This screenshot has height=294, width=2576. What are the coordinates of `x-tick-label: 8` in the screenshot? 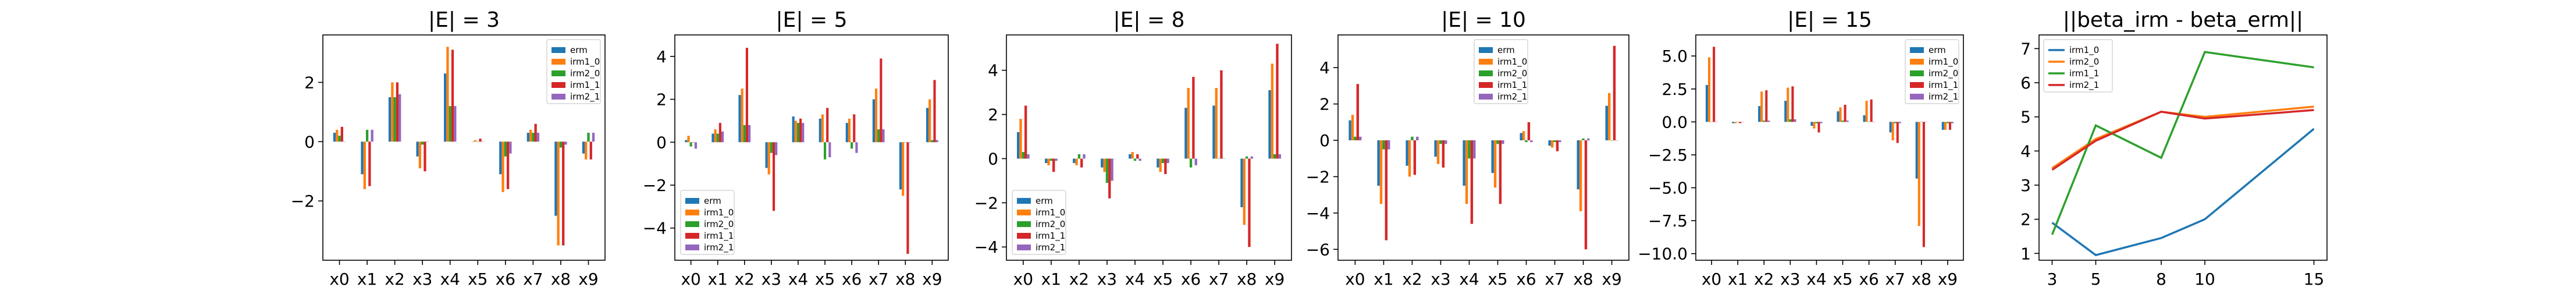 It's located at (2161, 279).